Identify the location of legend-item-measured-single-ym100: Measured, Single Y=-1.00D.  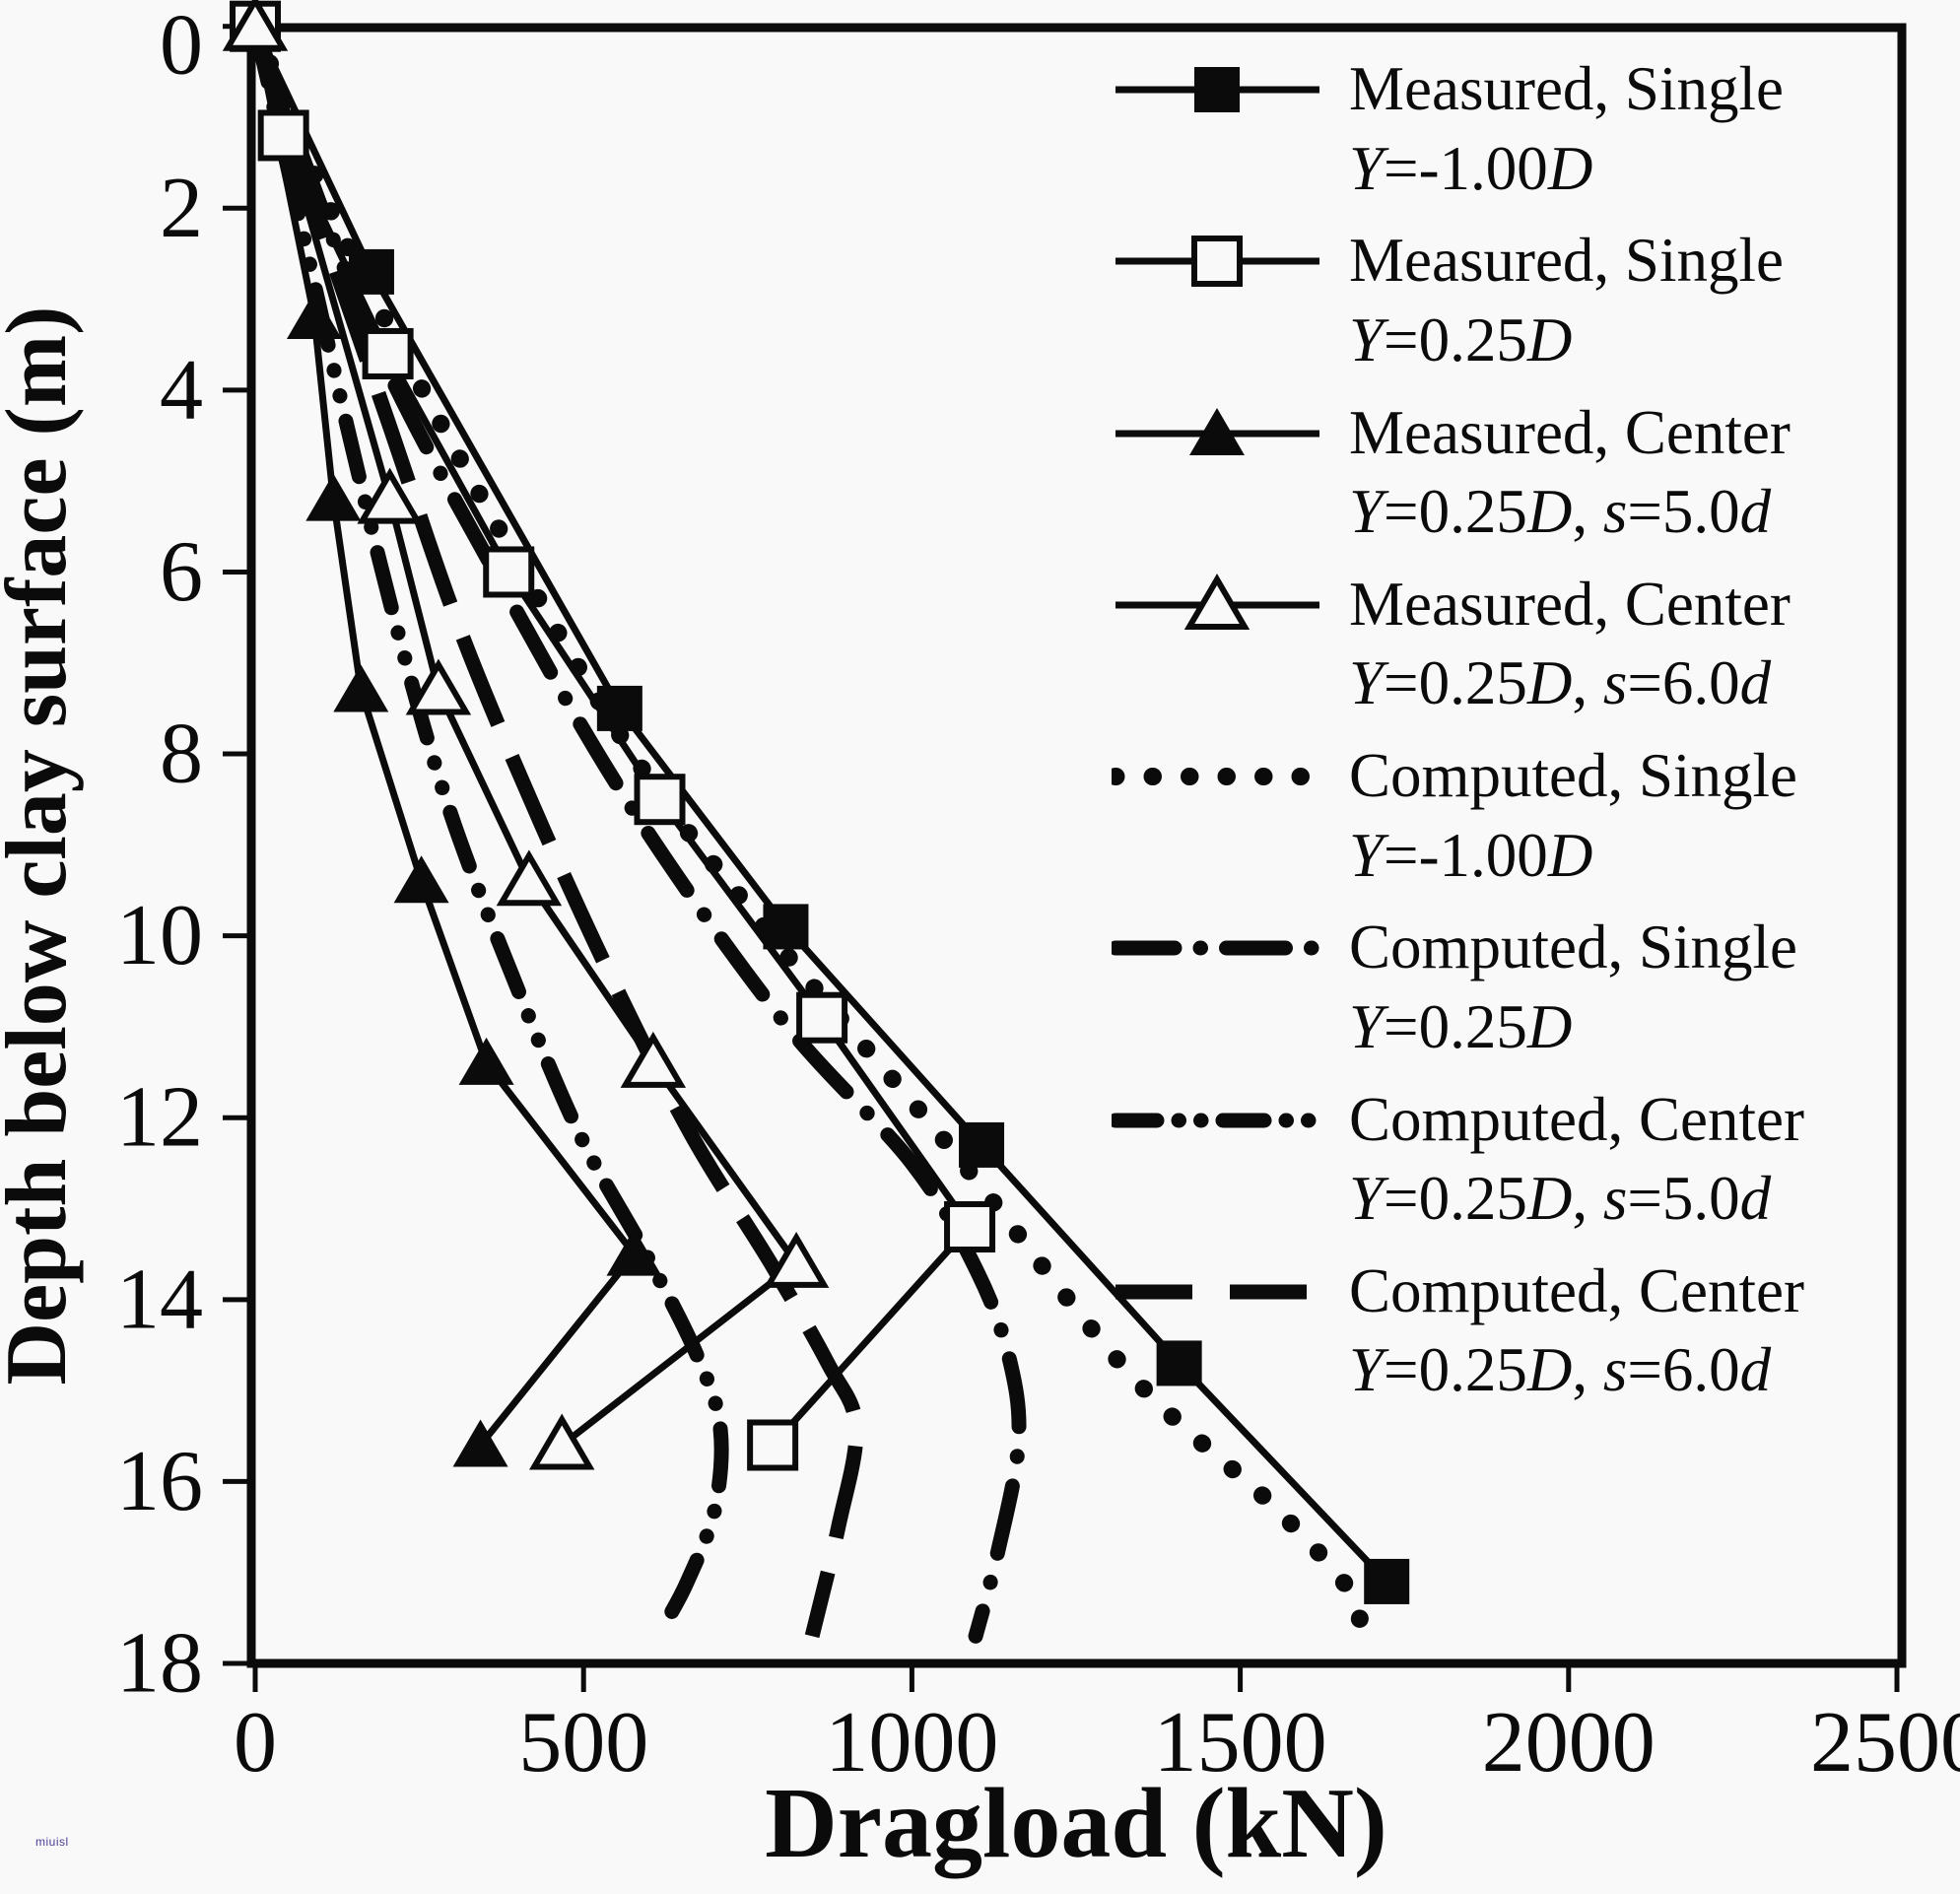
(1458, 128).